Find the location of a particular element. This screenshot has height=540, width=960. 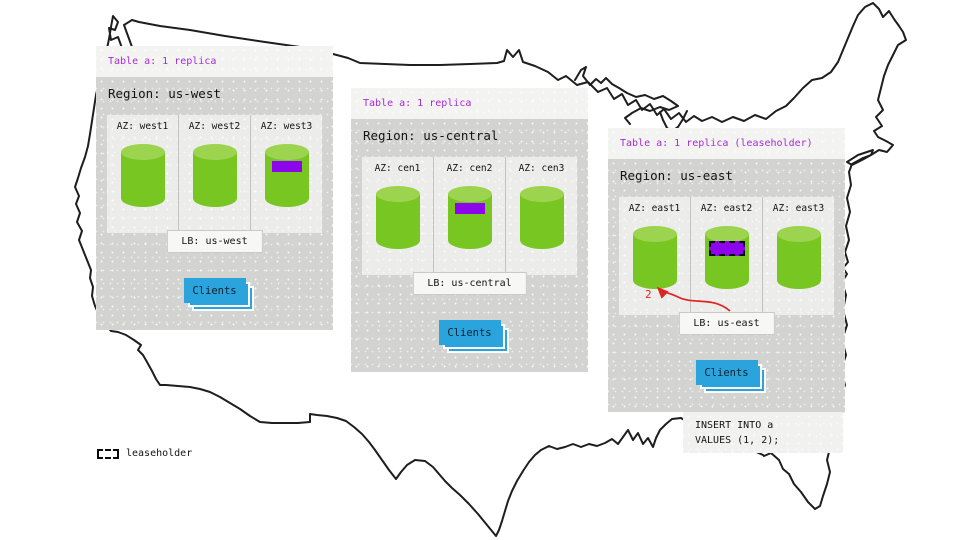

region-title: Region: us-east is located at coordinates (676, 175).